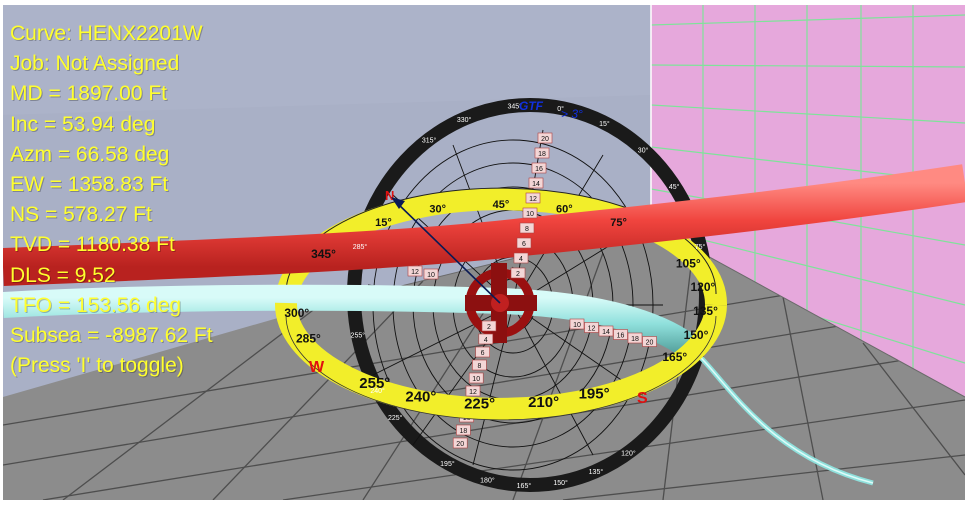  What do you see at coordinates (308, 338) in the screenshot?
I see `compass-label: 285°` at bounding box center [308, 338].